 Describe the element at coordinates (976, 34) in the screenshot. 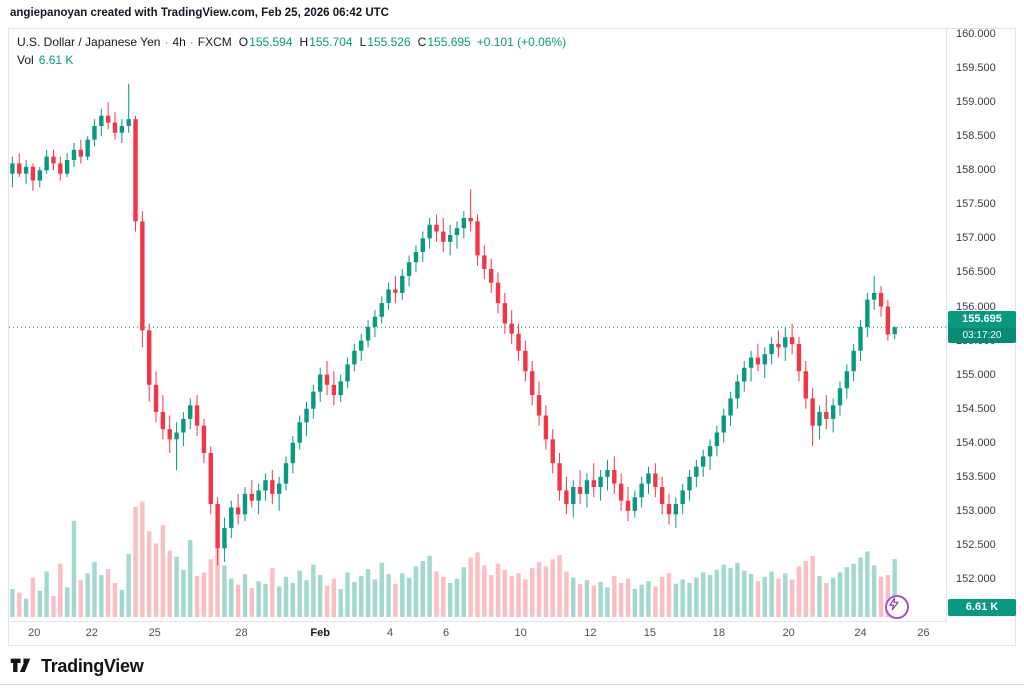

I see `price-axis-label: 160.000` at that location.